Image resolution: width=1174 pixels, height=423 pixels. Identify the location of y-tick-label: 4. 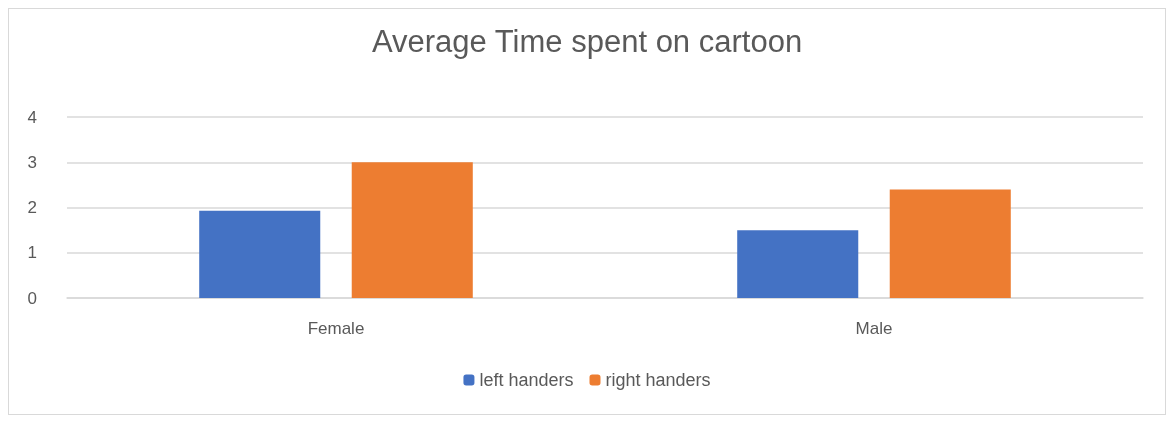
(32, 117).